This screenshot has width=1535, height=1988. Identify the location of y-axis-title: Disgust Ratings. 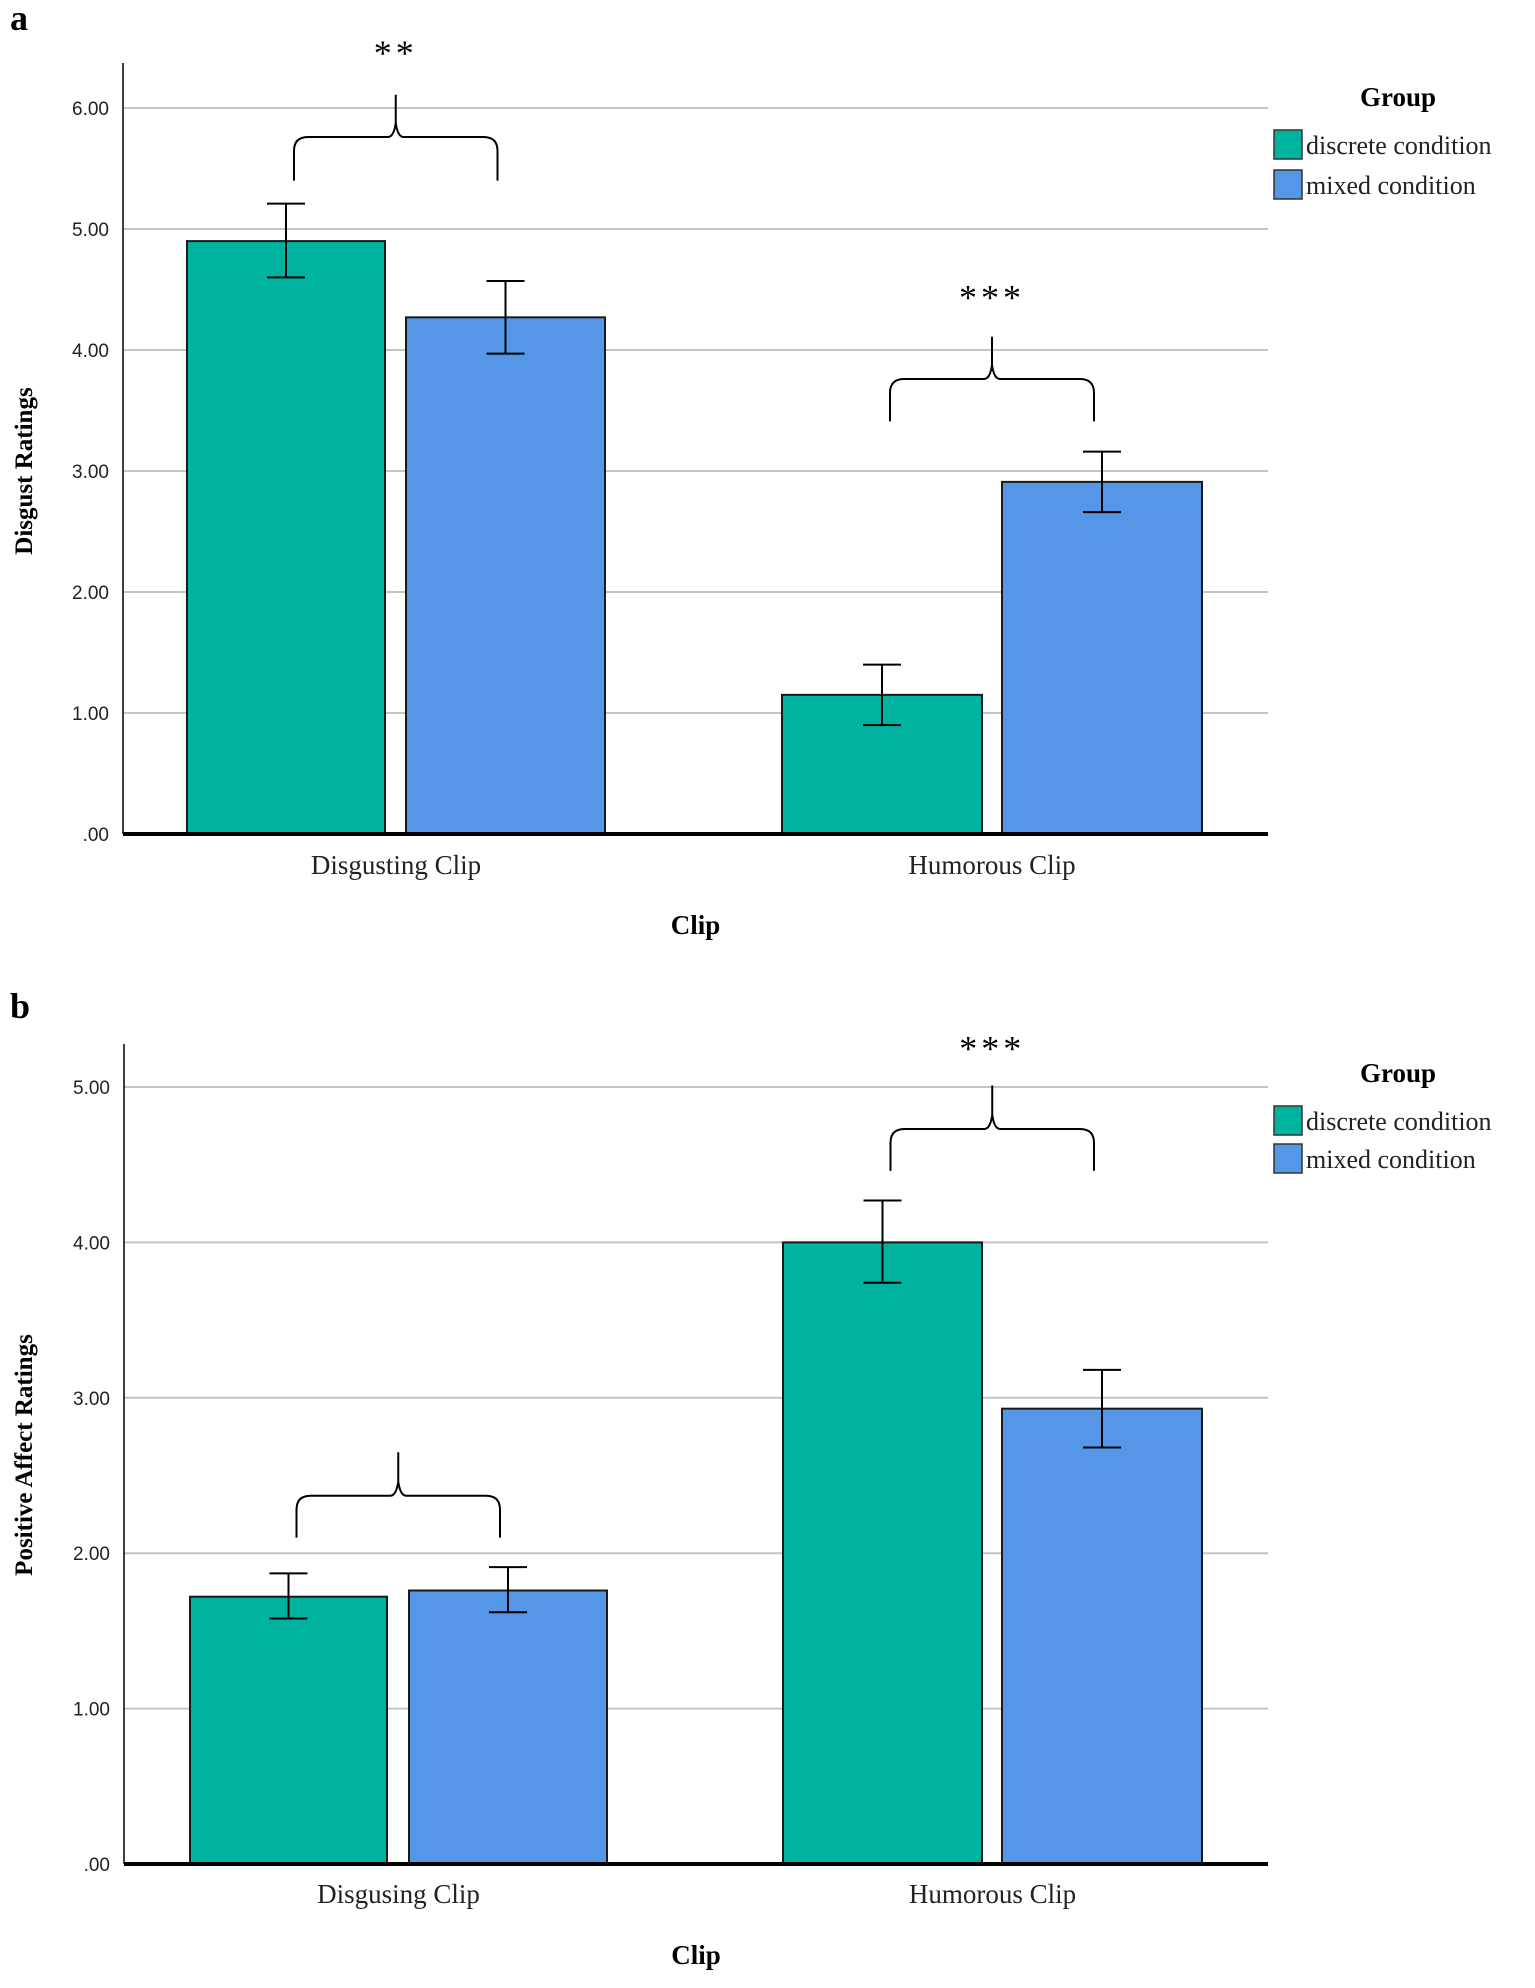
(24, 471).